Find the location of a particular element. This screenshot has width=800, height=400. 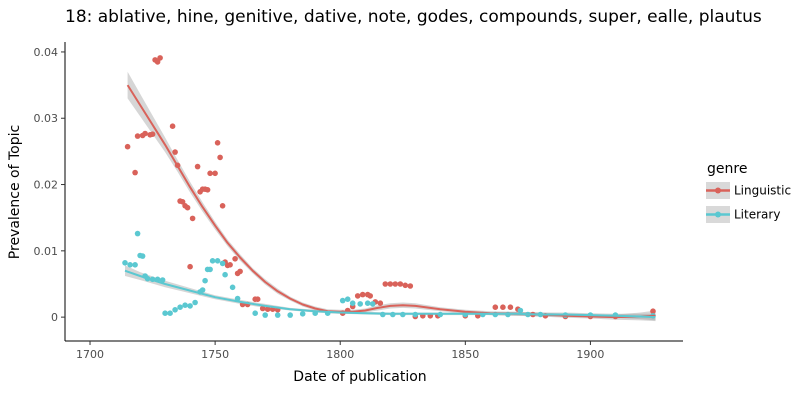

x-ticks: 1700 1750 1800 1850 1900 is located at coordinates (340, 351).